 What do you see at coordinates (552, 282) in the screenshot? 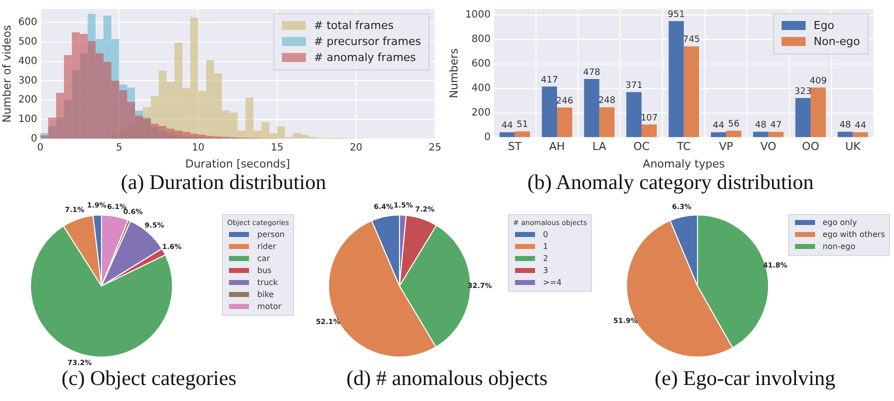
I see `legend-label: >=4` at bounding box center [552, 282].